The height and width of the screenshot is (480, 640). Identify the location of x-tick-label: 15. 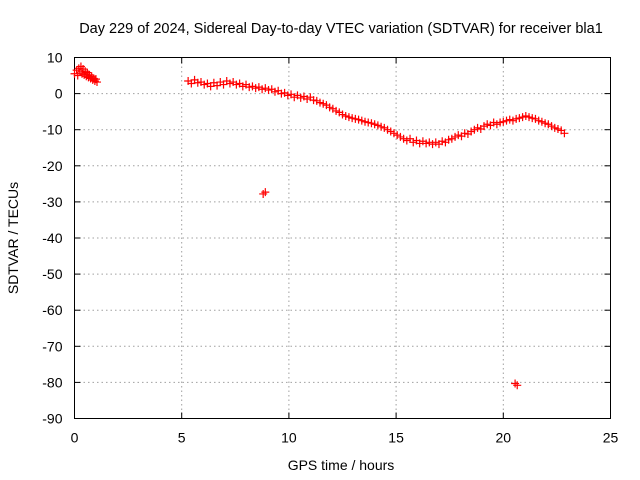
(396, 438).